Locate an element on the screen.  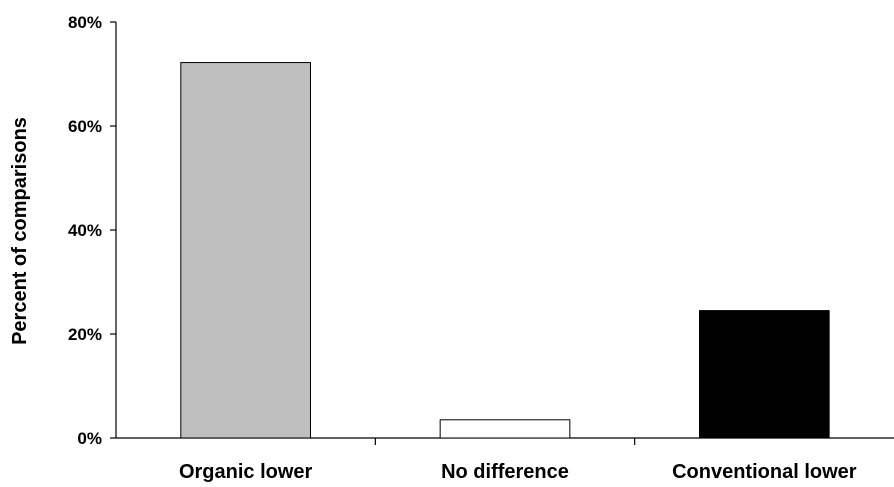
x-category-label: Conventional lower is located at coordinates (764, 472).